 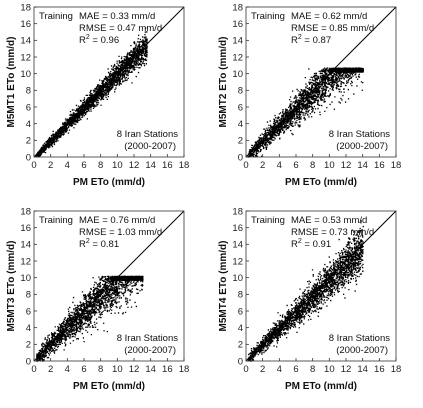 I want to click on mae-label: MAE = 0.33 mm/d, so click(x=117, y=16).